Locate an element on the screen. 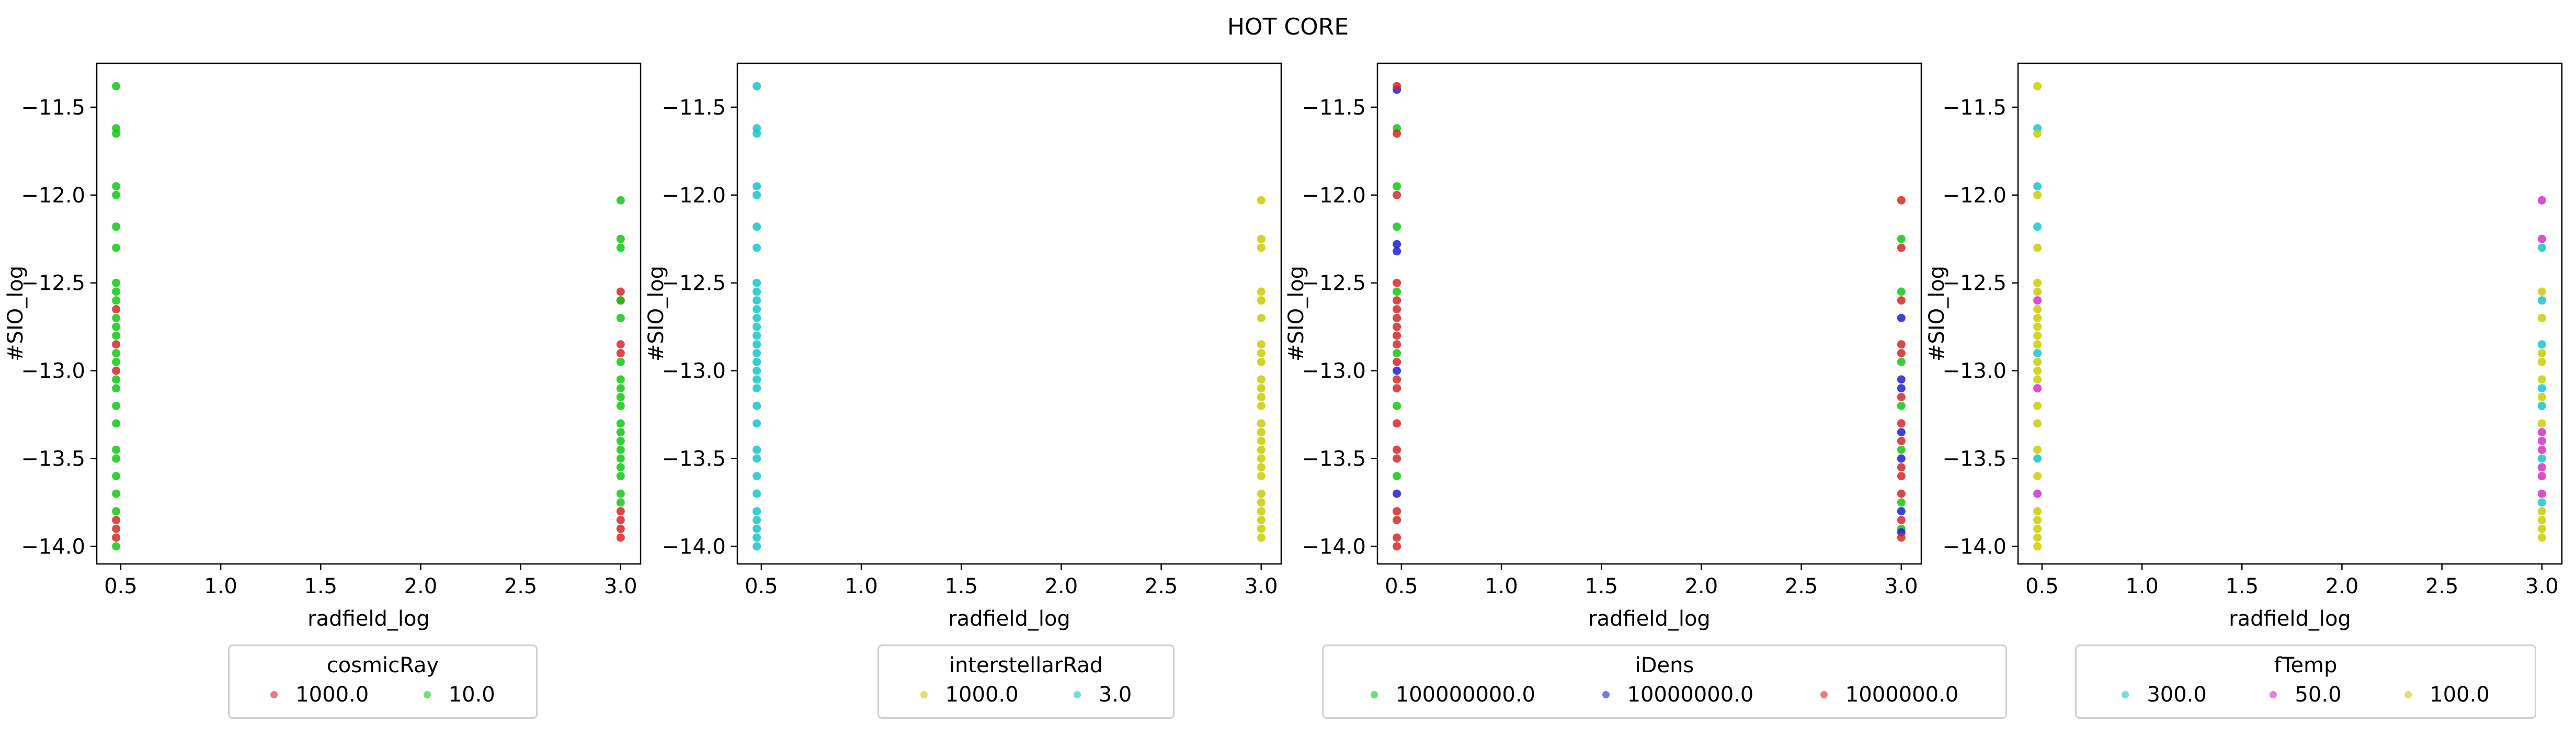 The height and width of the screenshot is (735, 2576). y-tick-label: −11.5 is located at coordinates (53, 108).